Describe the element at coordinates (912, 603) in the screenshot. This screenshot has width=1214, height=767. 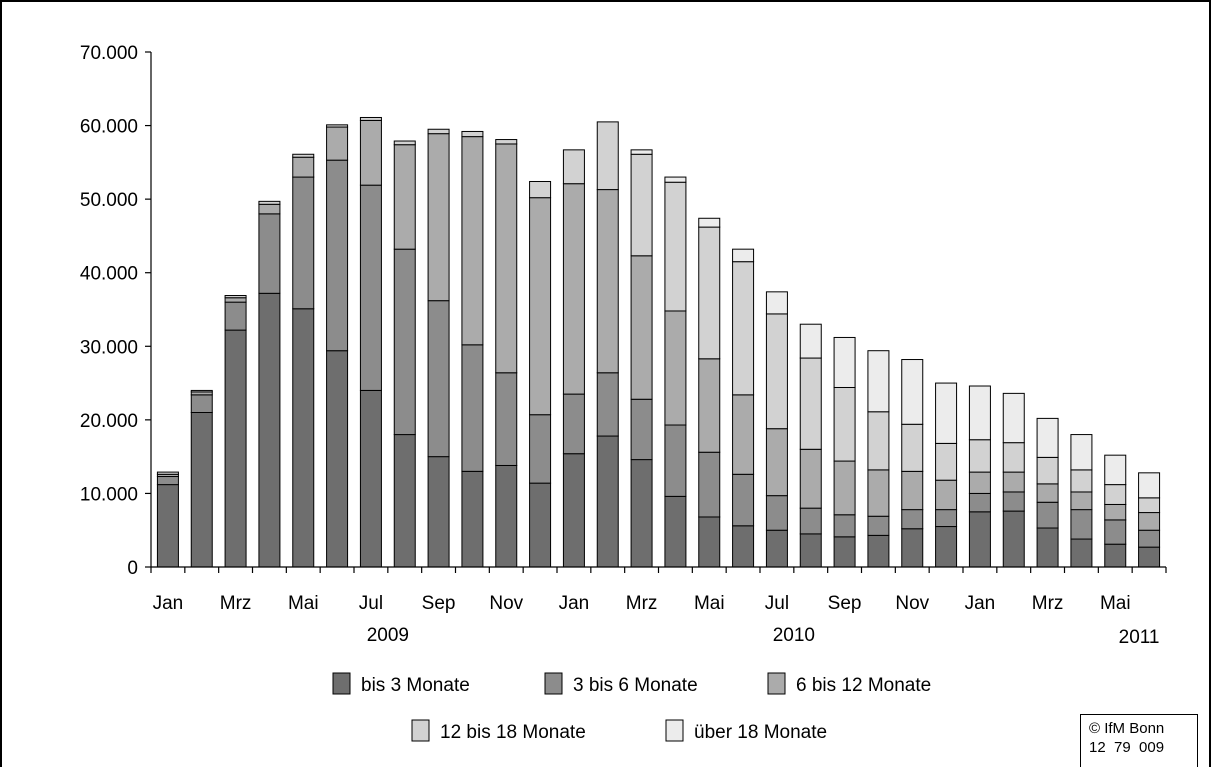
I see `x-tick-label: Nov` at that location.